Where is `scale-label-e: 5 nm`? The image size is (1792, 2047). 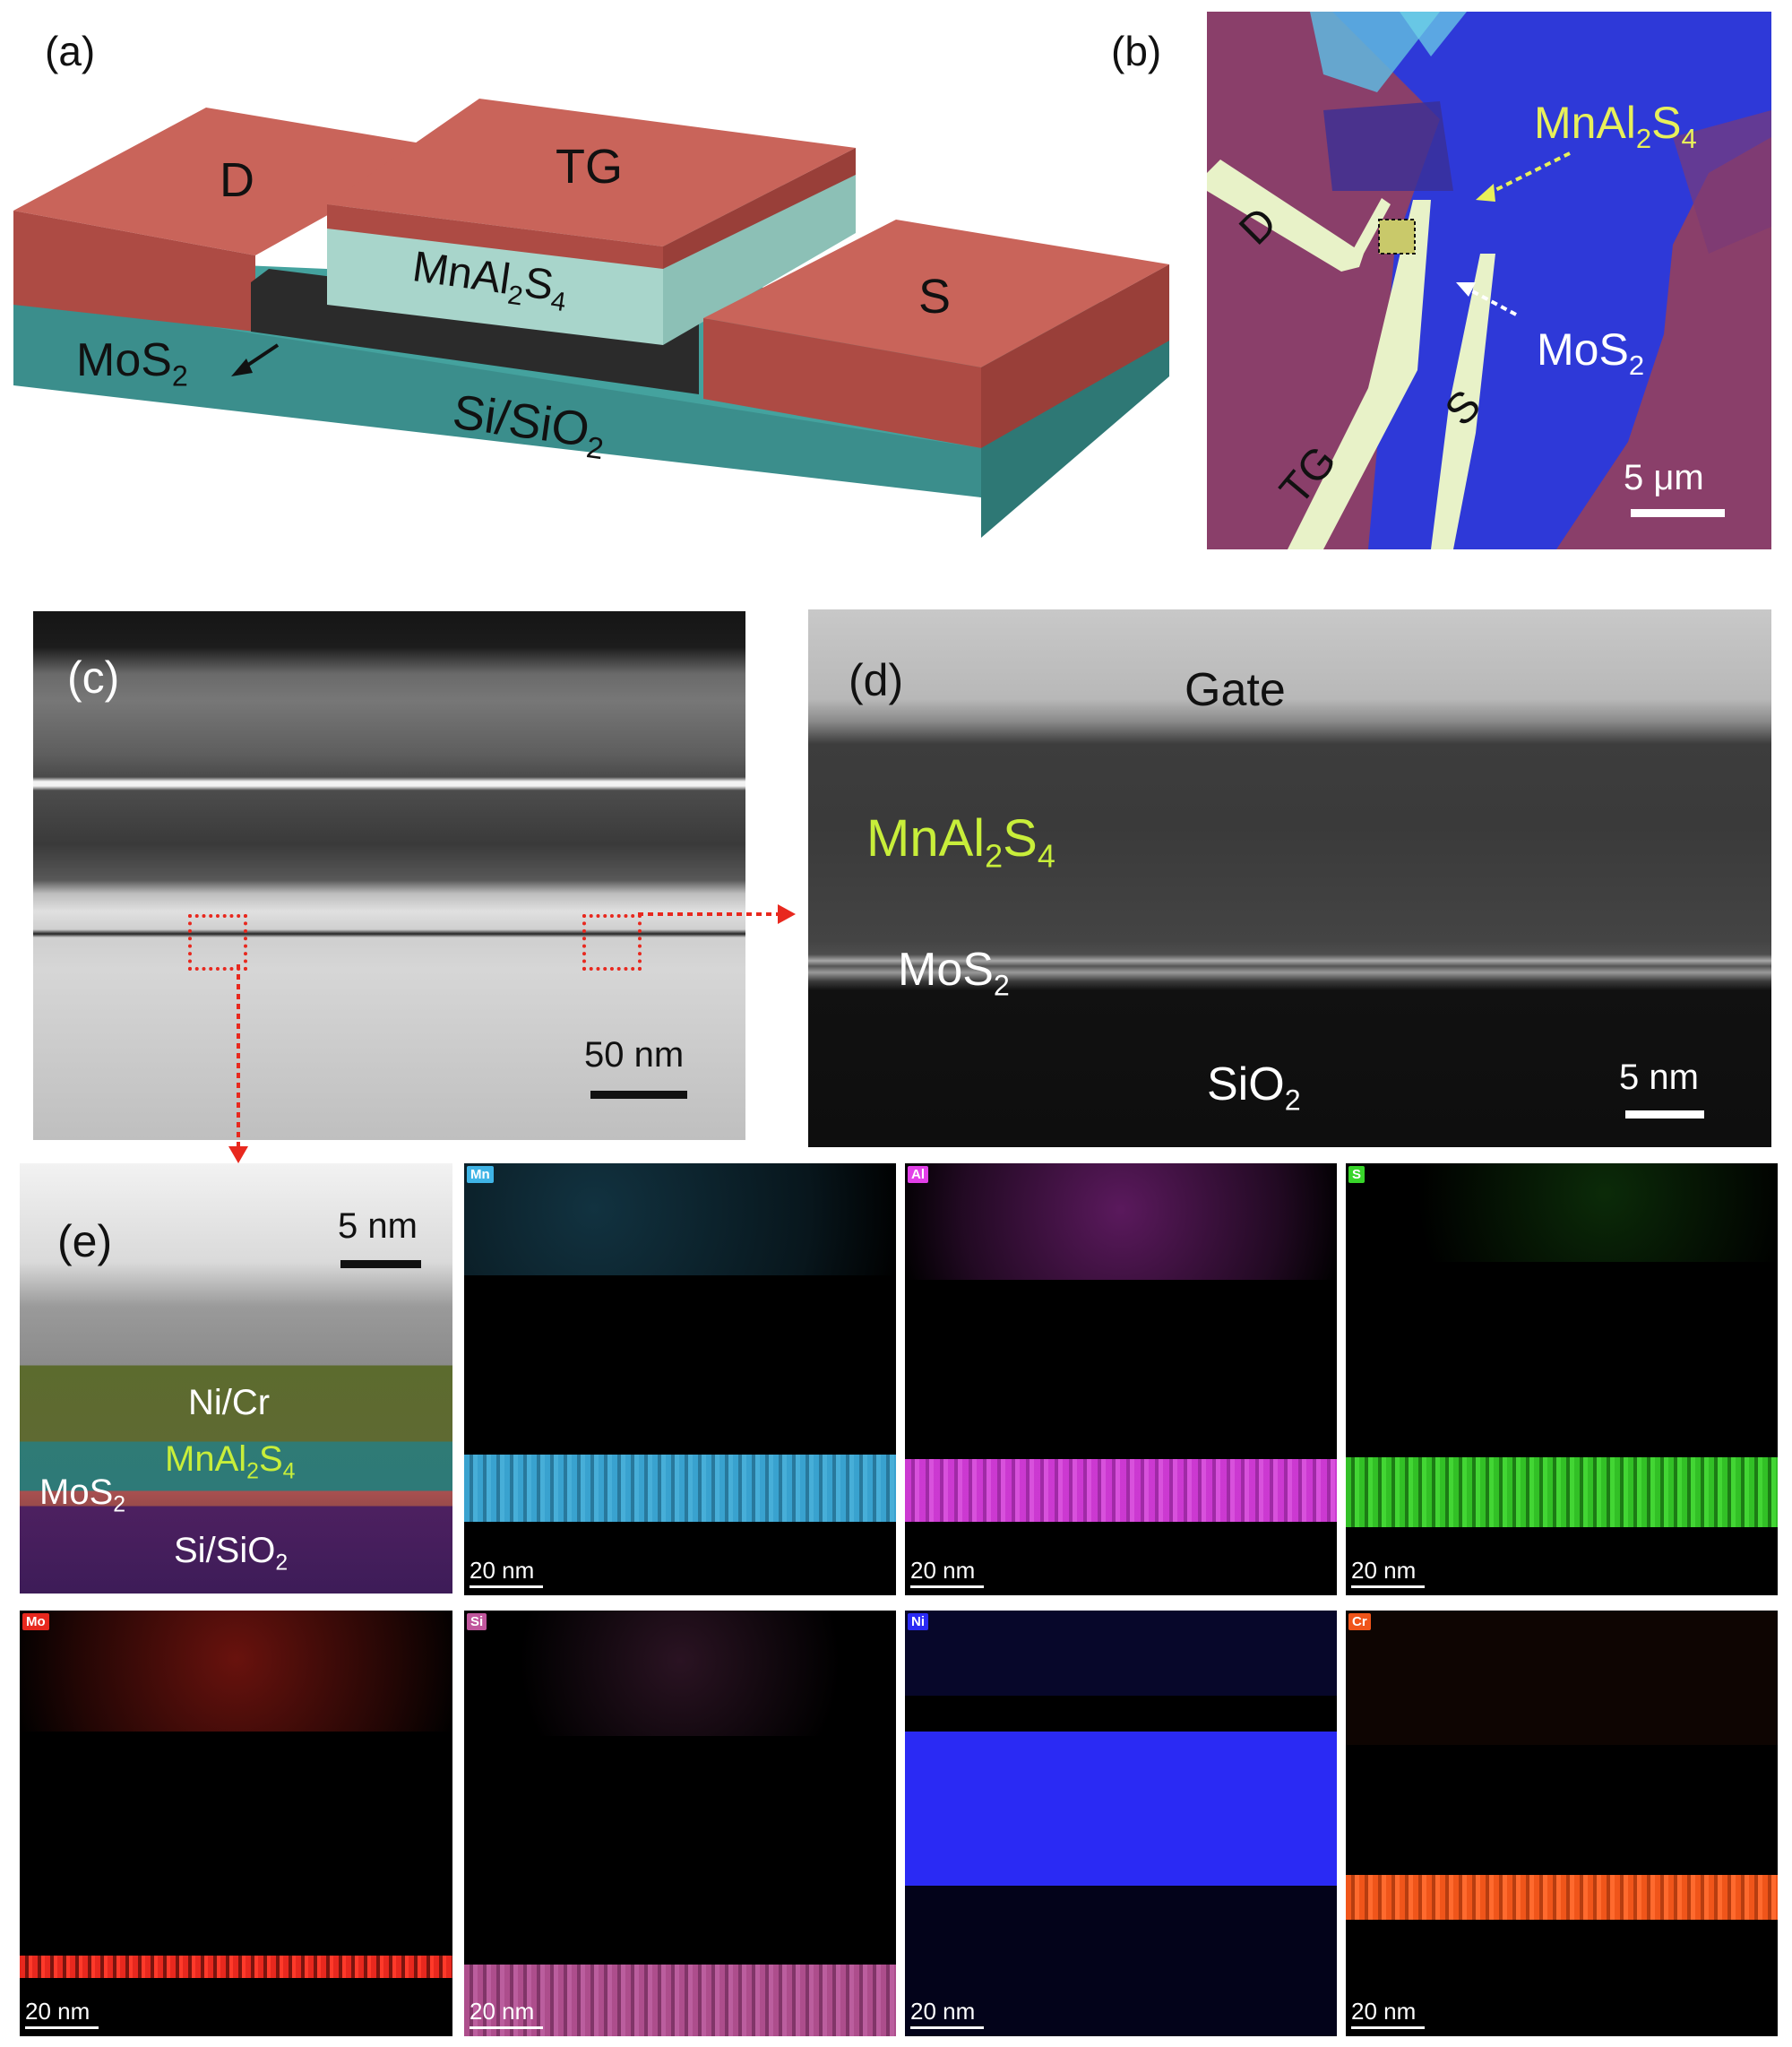
scale-label-e: 5 nm is located at coordinates (378, 1226).